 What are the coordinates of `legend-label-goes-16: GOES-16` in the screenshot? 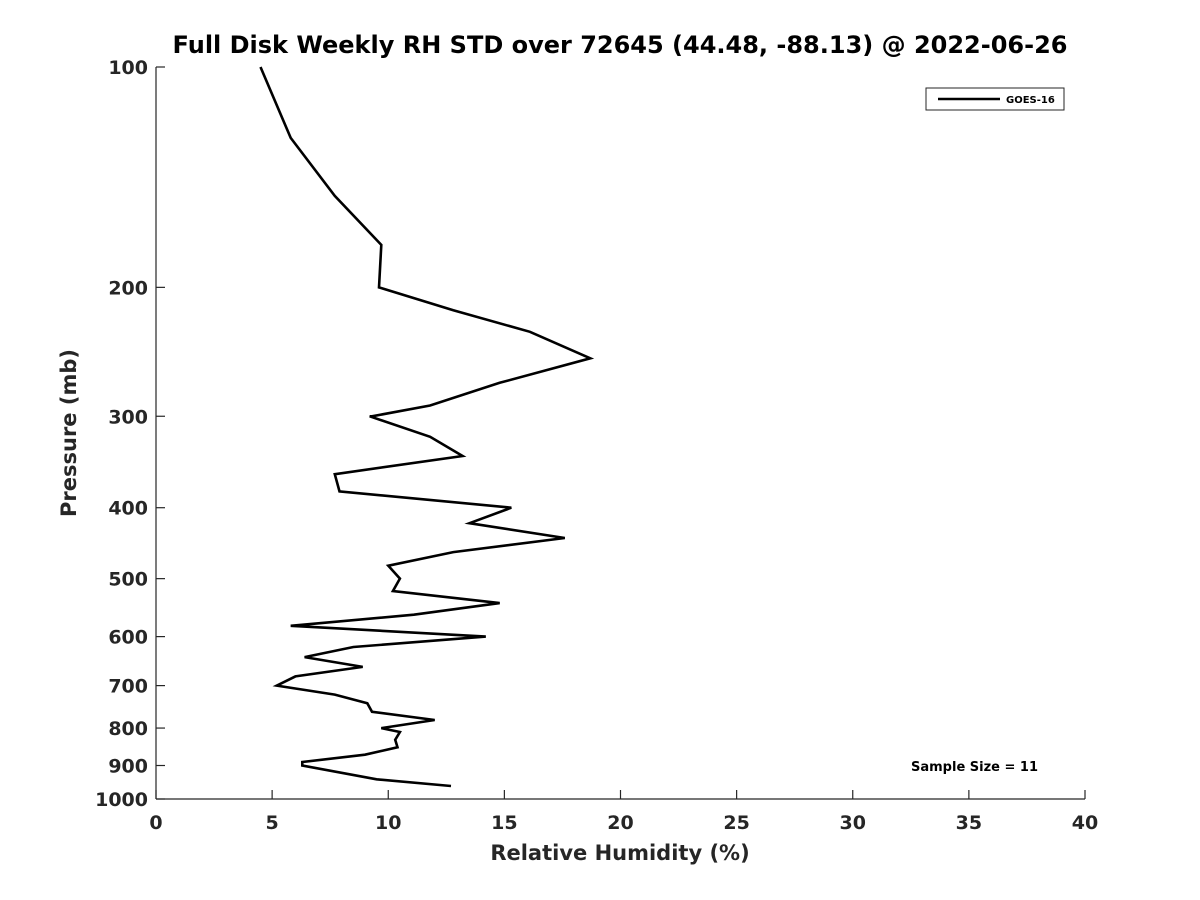 It's located at (1030, 100).